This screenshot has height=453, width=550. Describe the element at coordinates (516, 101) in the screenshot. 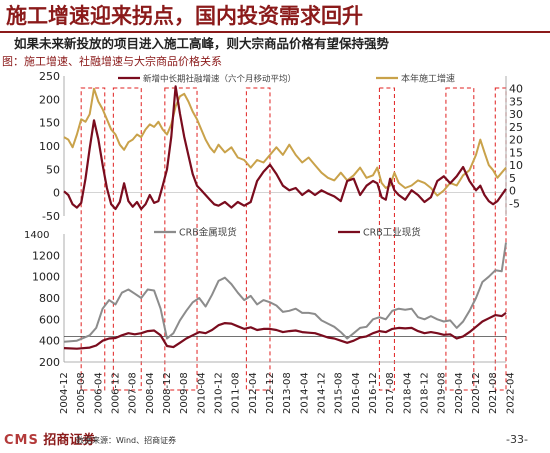

I see `upper-right-tick-label: 35` at that location.